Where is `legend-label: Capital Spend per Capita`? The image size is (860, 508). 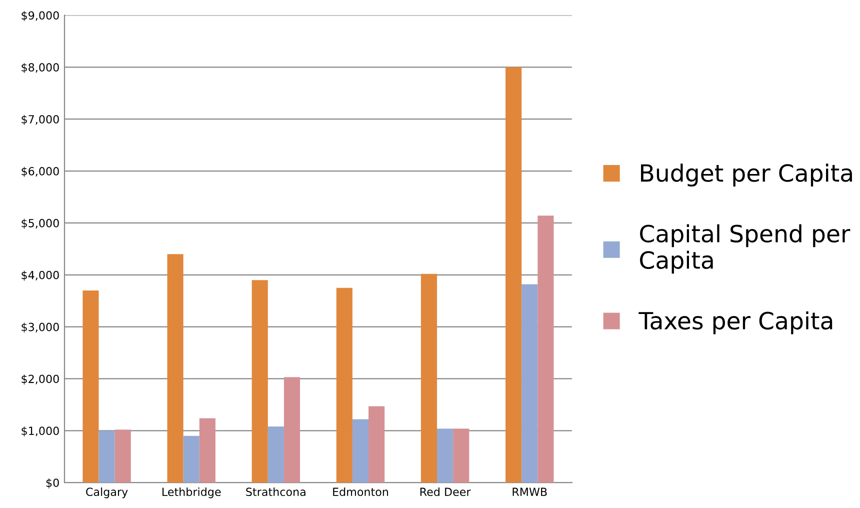 legend-label: Capital Spend per Capita is located at coordinates (745, 249).